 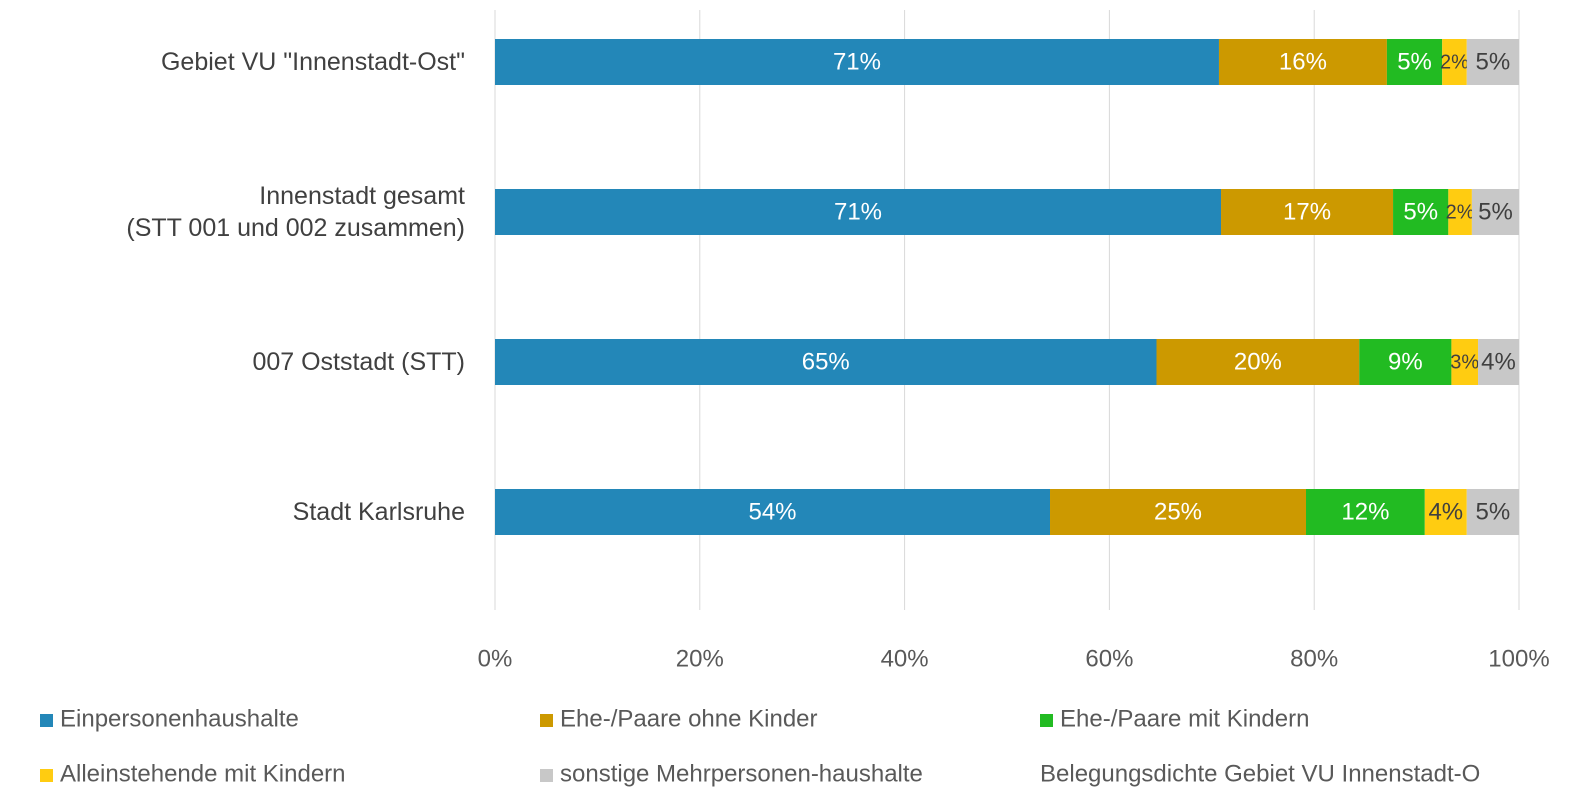 What do you see at coordinates (179, 718) in the screenshot?
I see `legend-label: Einpersonenhaushalte` at bounding box center [179, 718].